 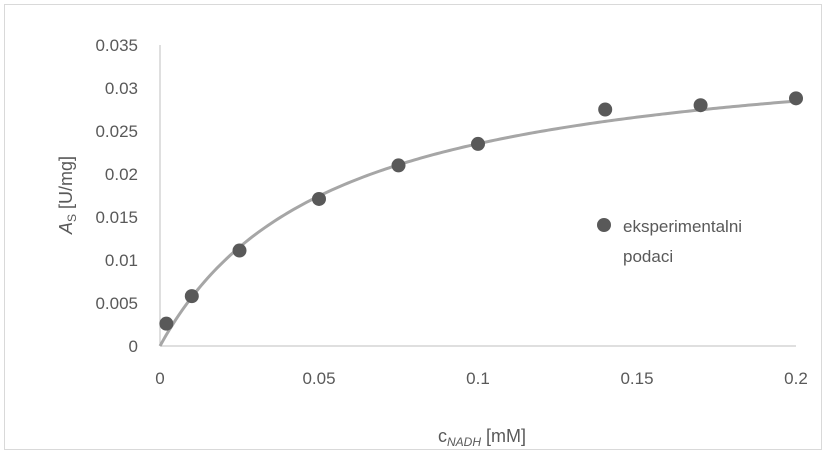 What do you see at coordinates (66, 185) in the screenshot?
I see `y-axis-title-unit: [U/mg]` at bounding box center [66, 185].